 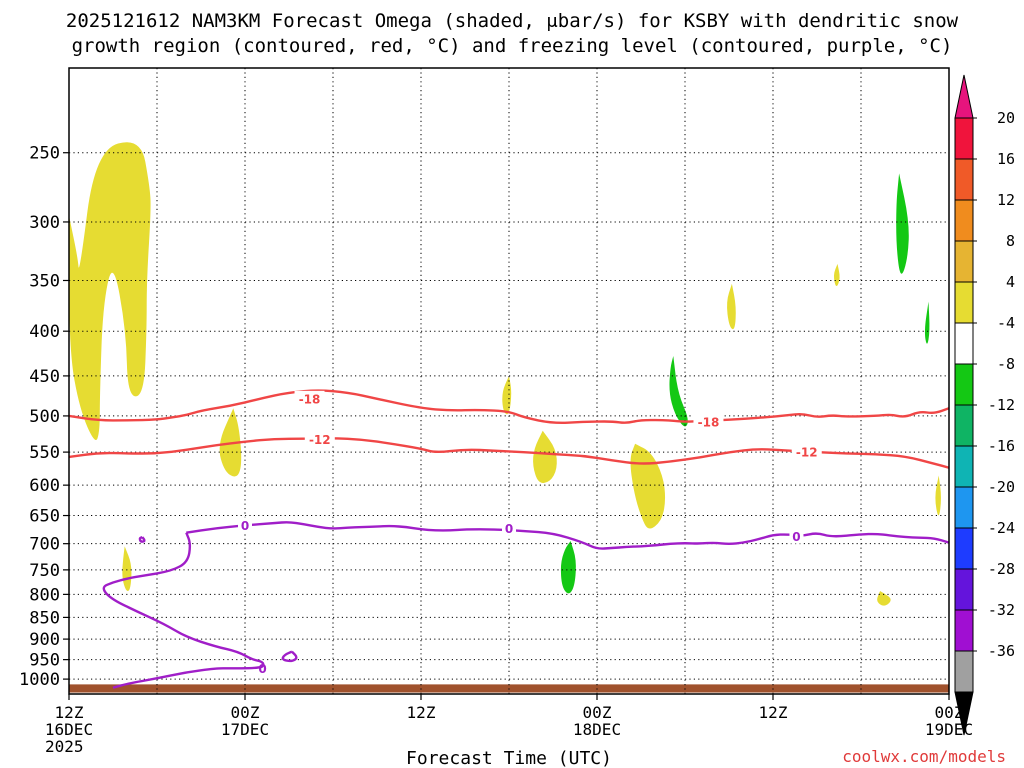 What do you see at coordinates (1006, 323) in the screenshot?
I see `colorbar-tick-label: -4` at bounding box center [1006, 323].